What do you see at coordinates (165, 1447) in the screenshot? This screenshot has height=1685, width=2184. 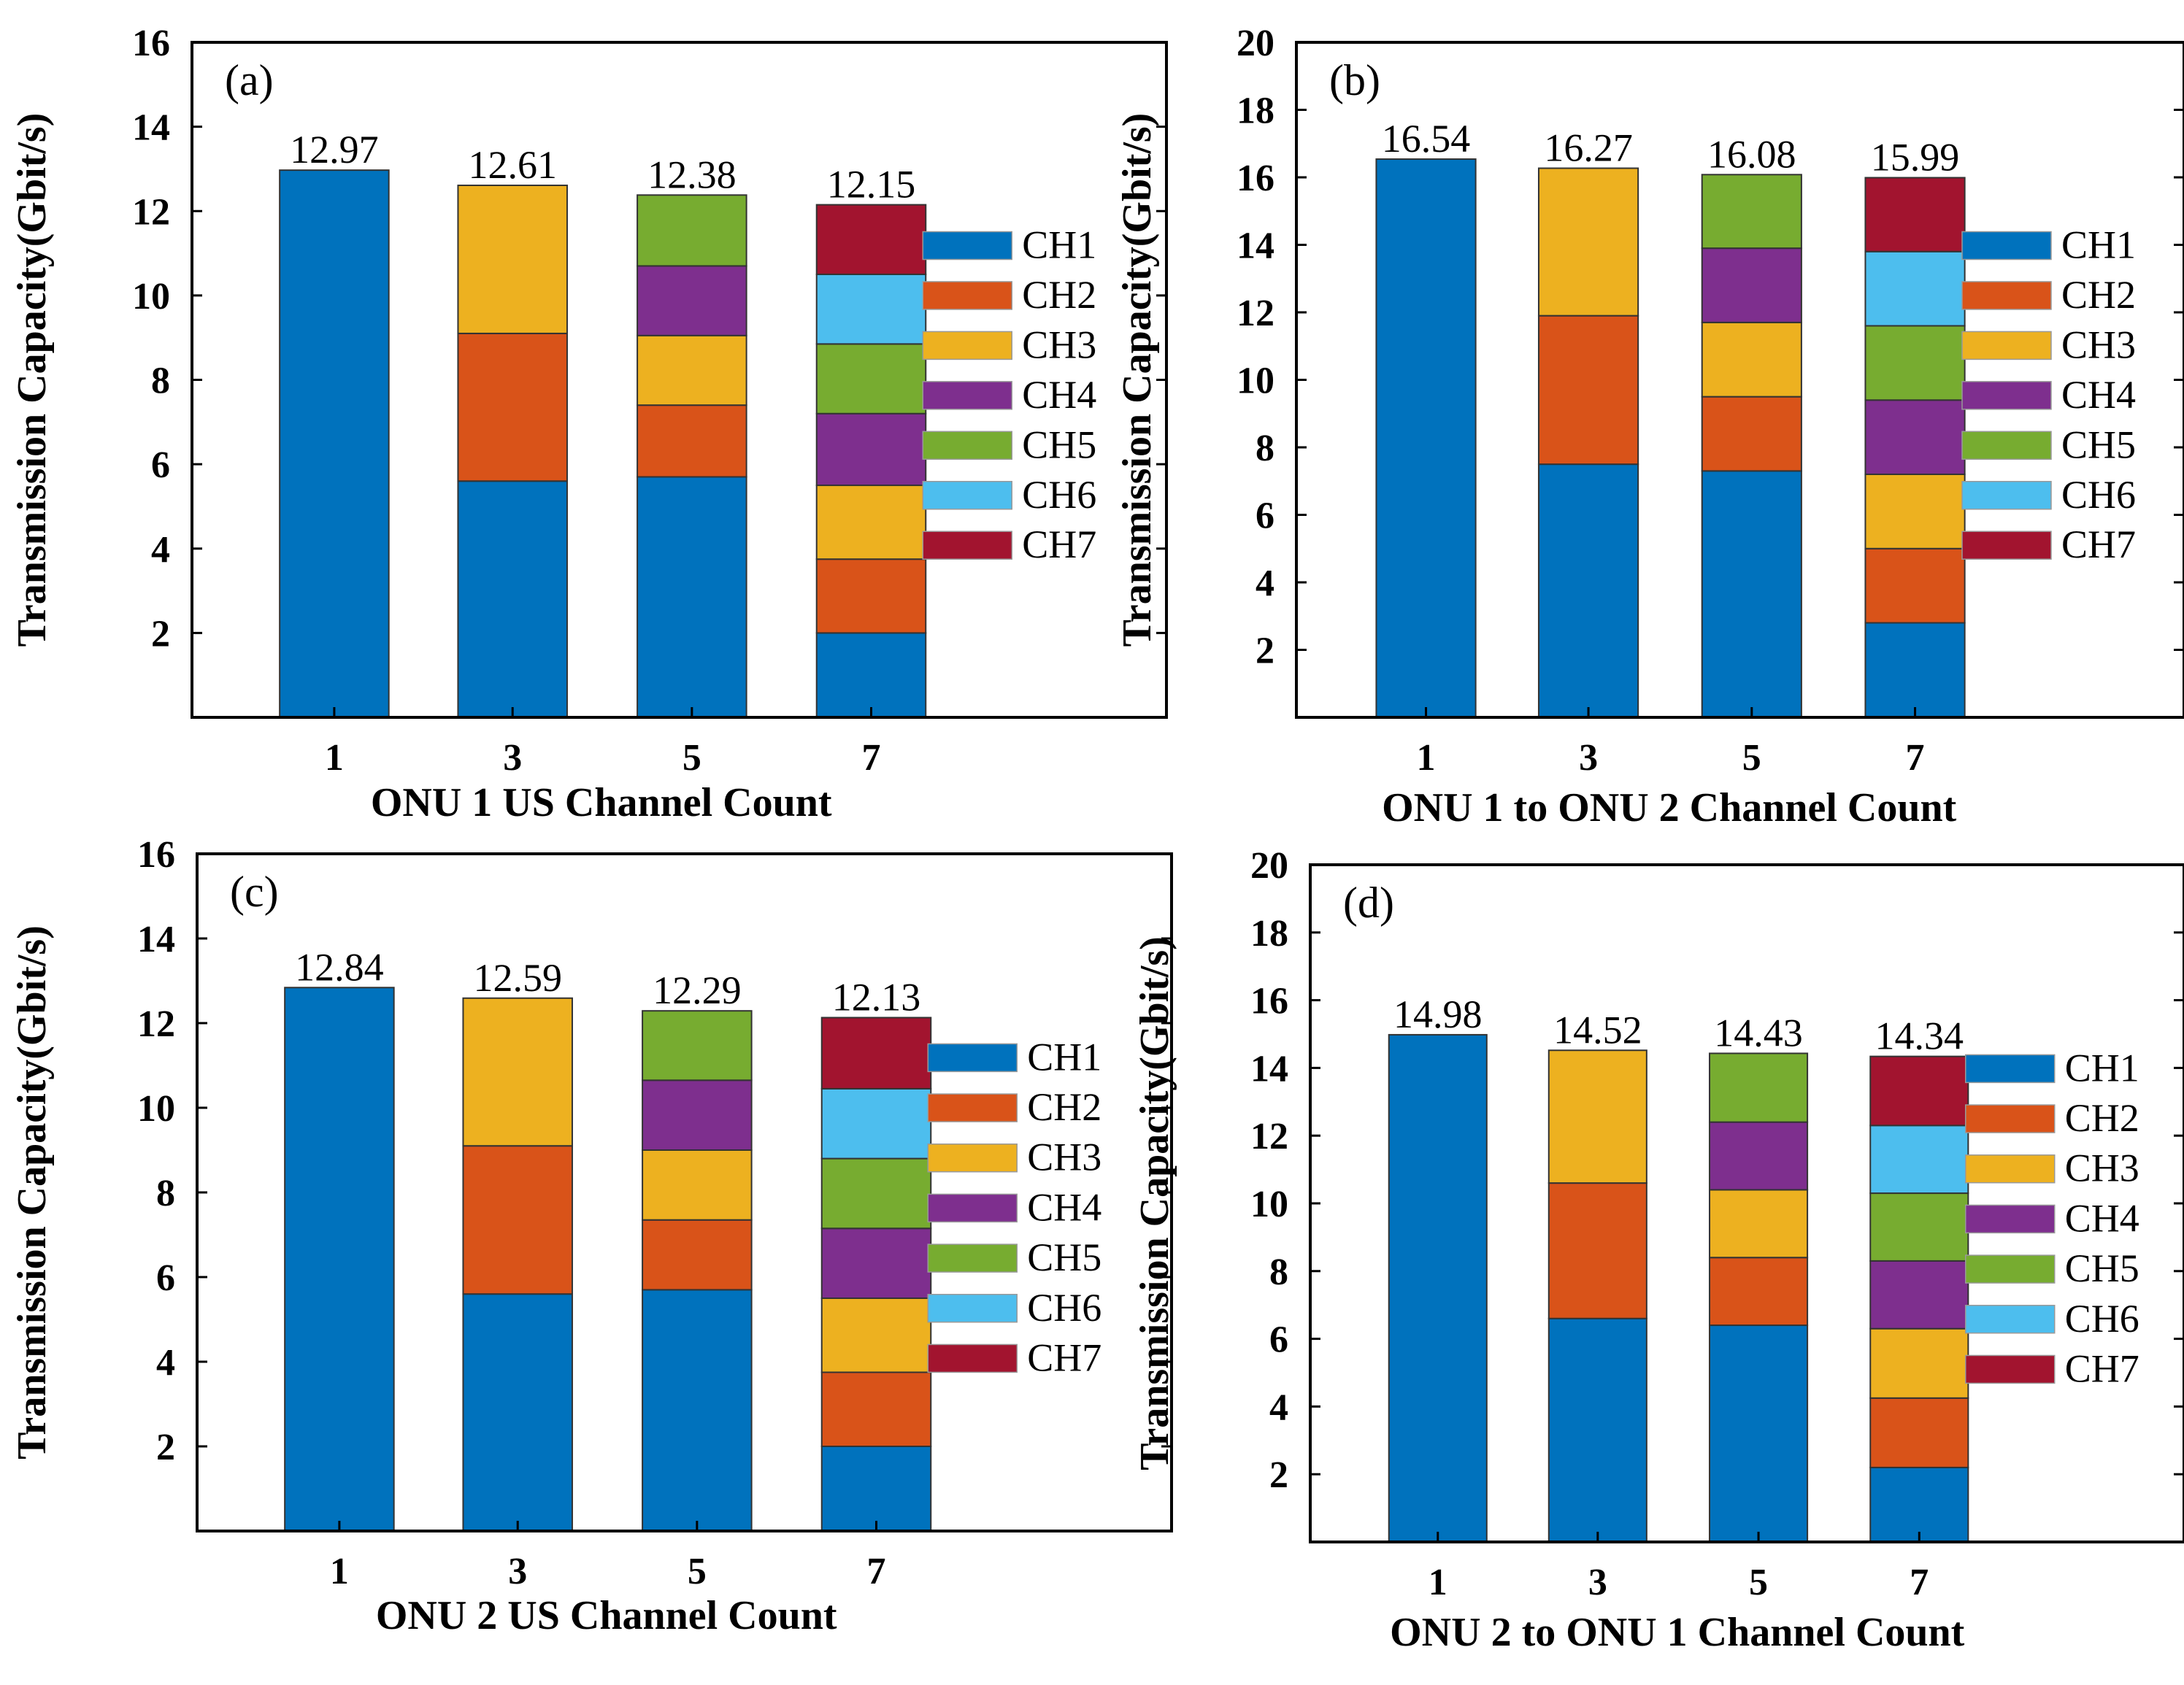 I see `y-tick-label: 2` at bounding box center [165, 1447].